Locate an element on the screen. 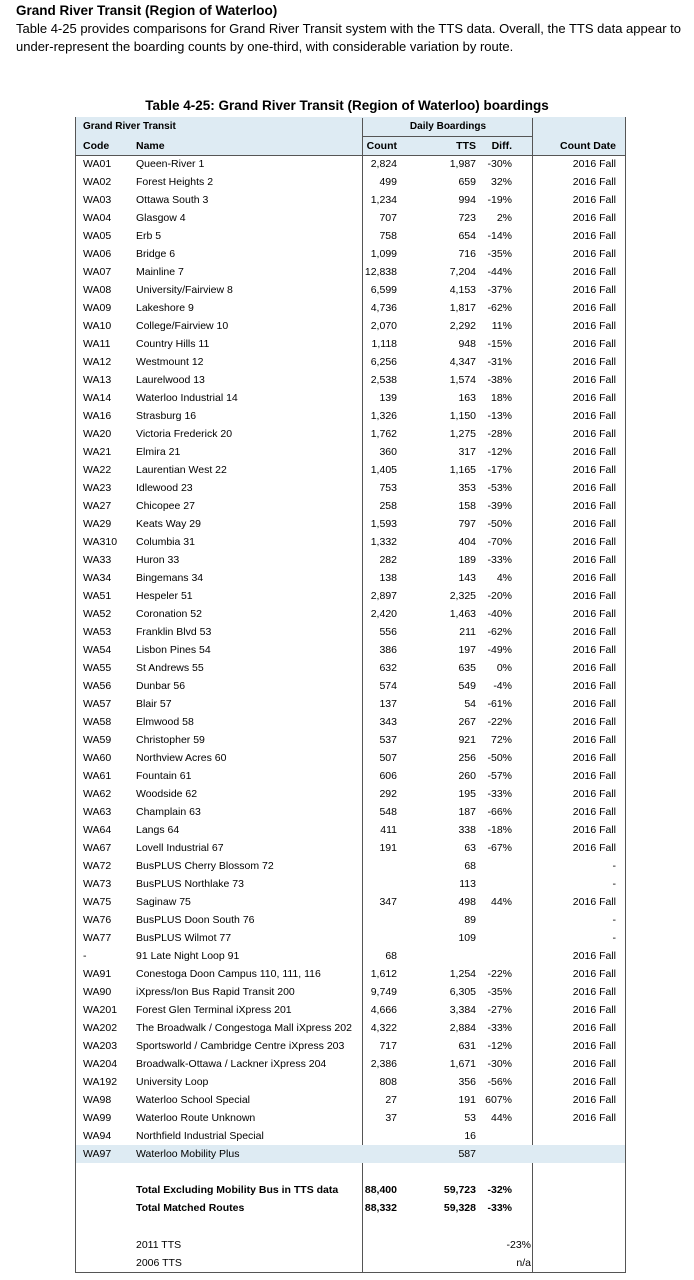 The height and width of the screenshot is (1280, 694). cell-diff: -70% is located at coordinates (499, 542).